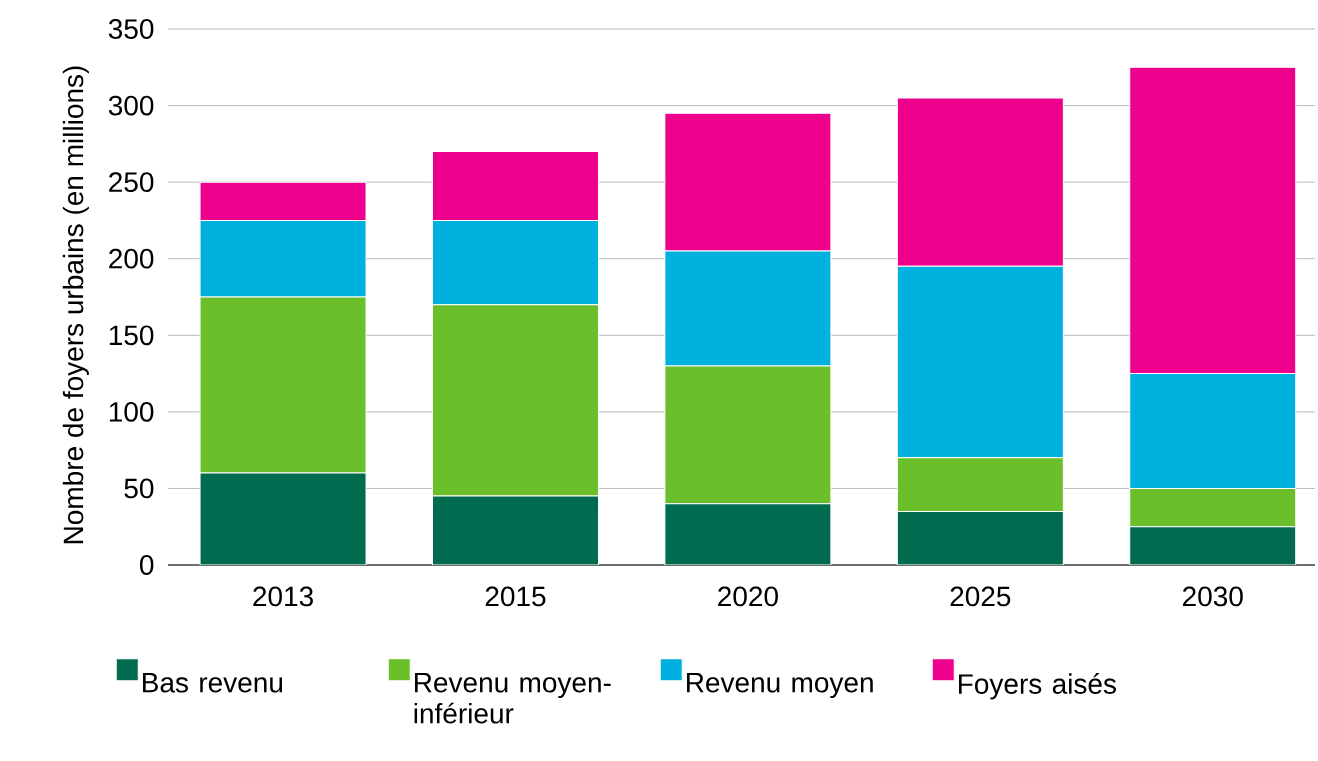 Image resolution: width=1318 pixels, height=761 pixels. Describe the element at coordinates (131, 182) in the screenshot. I see `y-tick-label: 250` at that location.